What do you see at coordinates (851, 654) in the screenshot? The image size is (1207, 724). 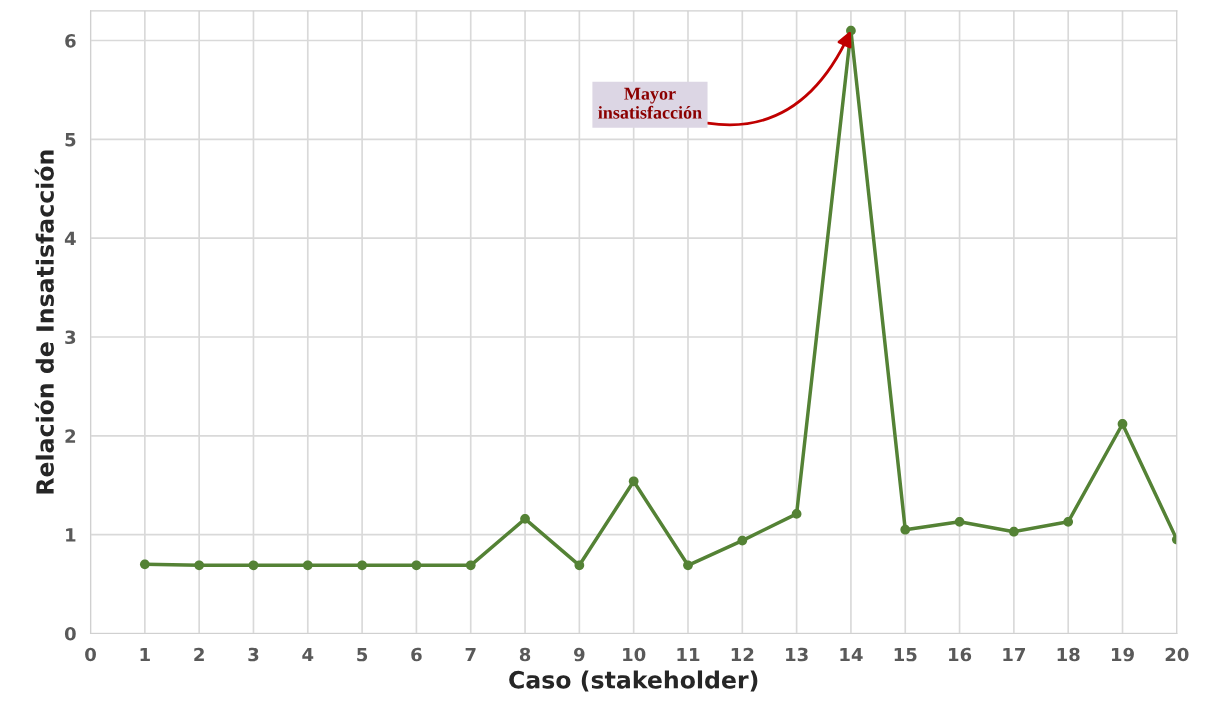 I see `x-tick-label: 14` at bounding box center [851, 654].